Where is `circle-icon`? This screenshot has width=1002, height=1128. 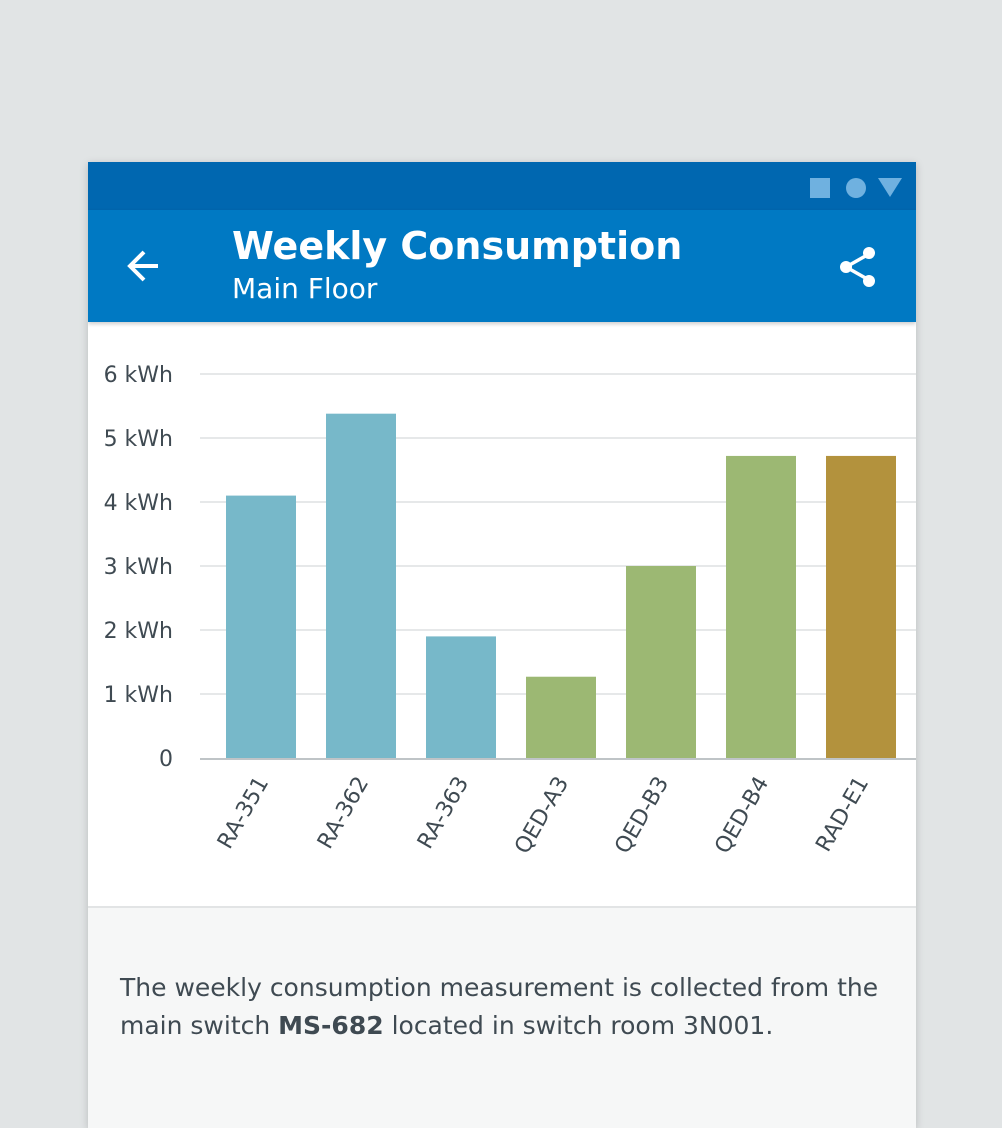
circle-icon is located at coordinates (856, 188).